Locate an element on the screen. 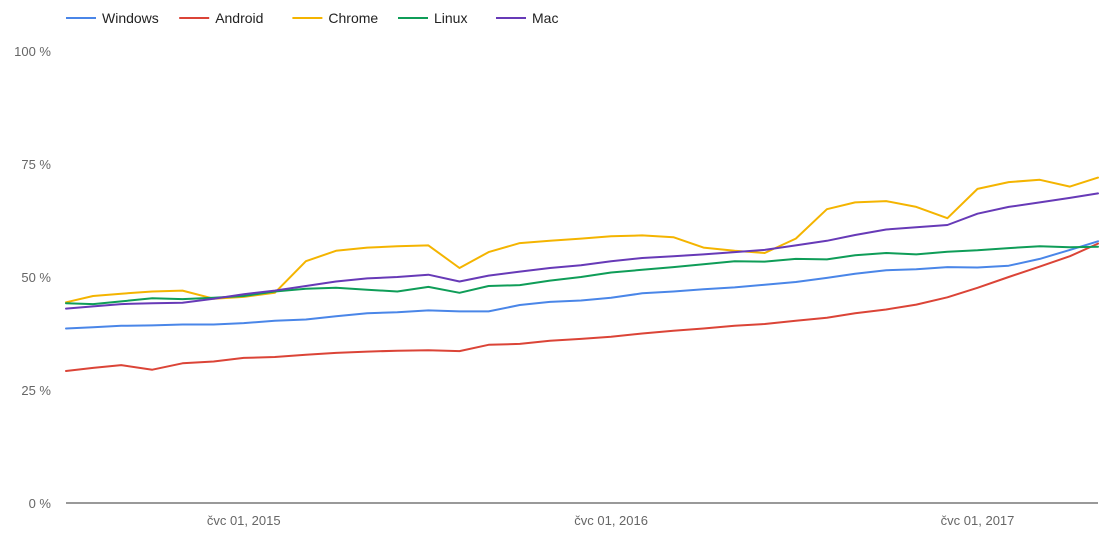 This screenshot has height=540, width=1112. x-axis-ticks: čvc 01, 2015 čvc 01, 2016 čvc 01, 2017 is located at coordinates (611, 520).